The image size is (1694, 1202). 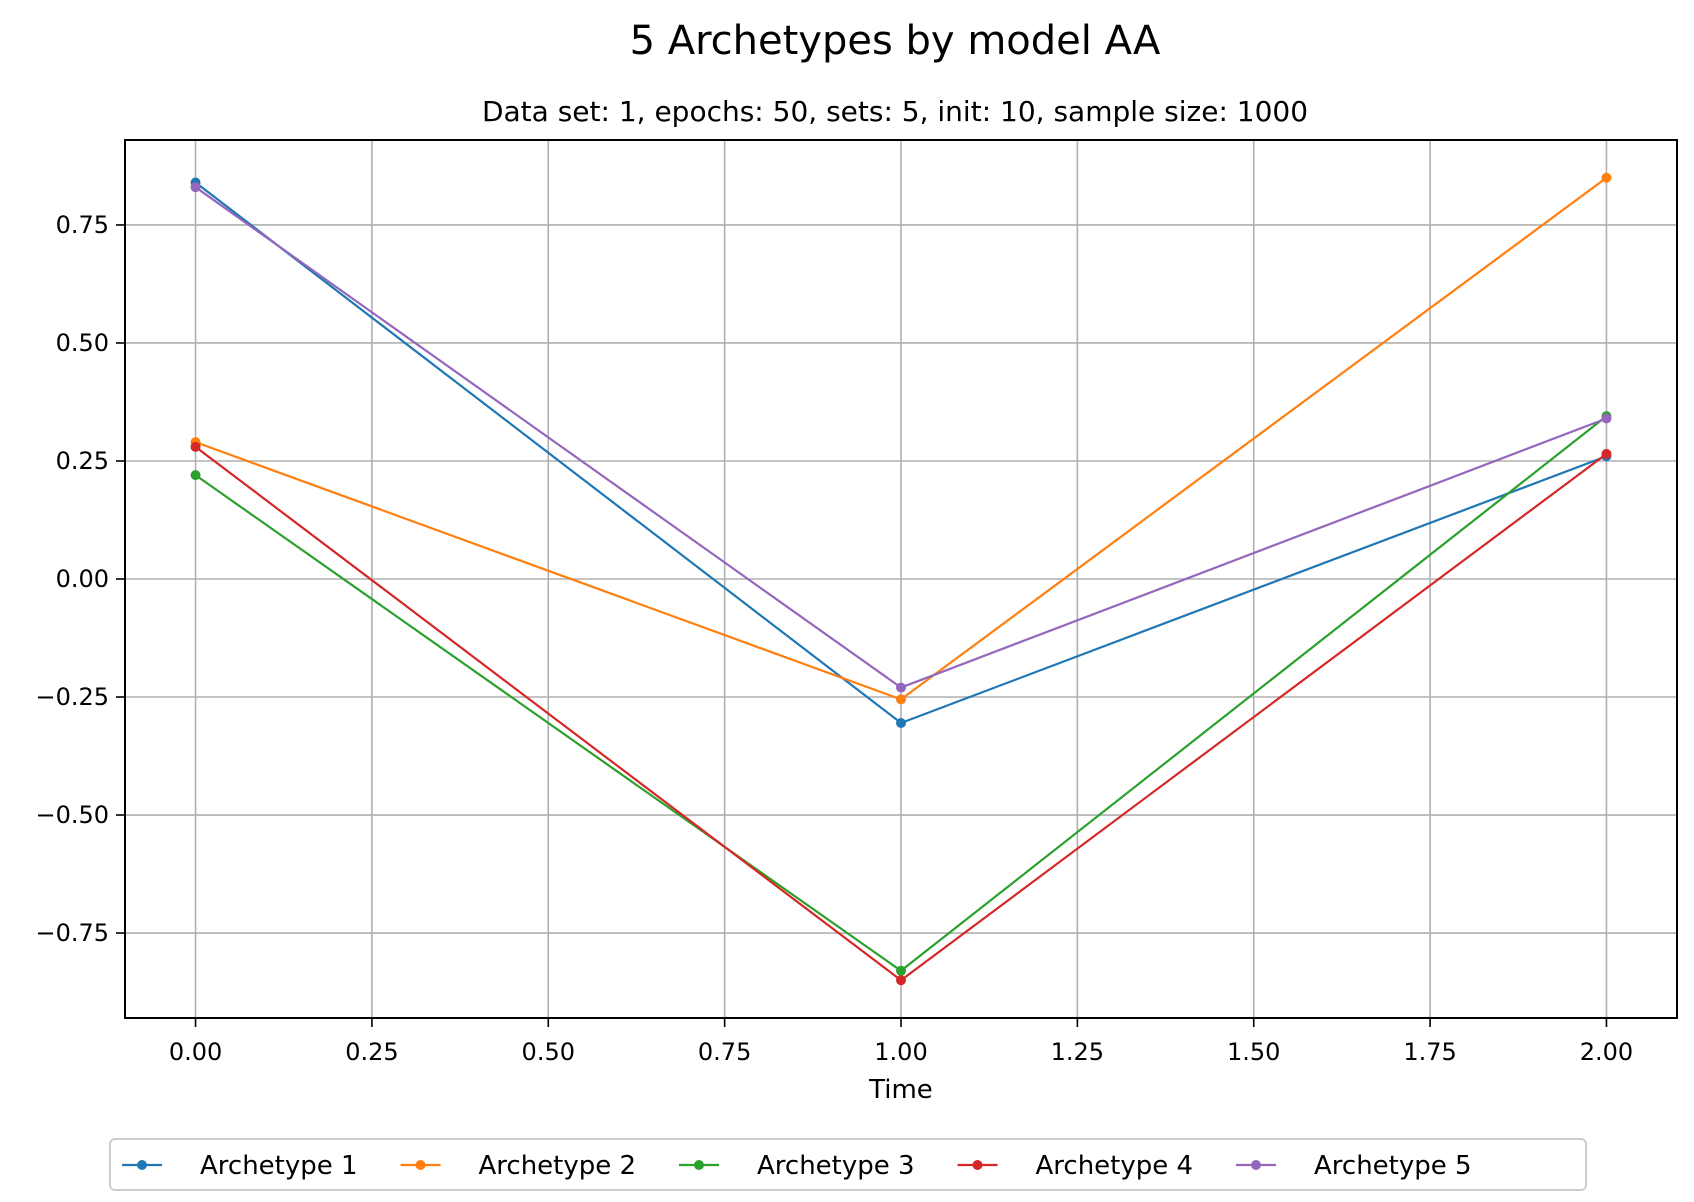 I want to click on legend-item-archetype-2: Archetype 2, so click(x=518, y=1166).